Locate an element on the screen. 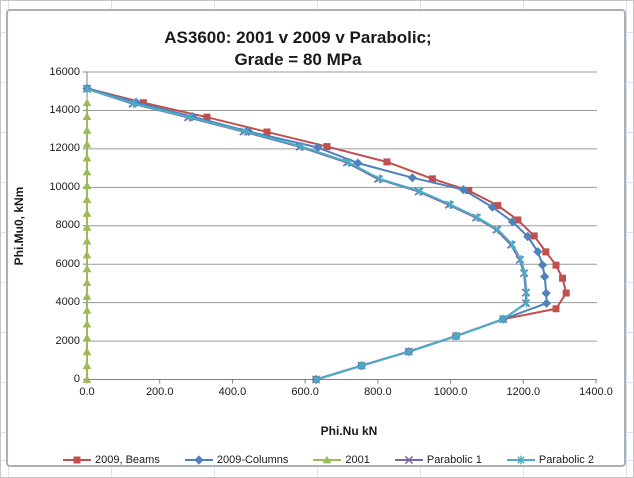  y-tick-label: 0 is located at coordinates (76, 379).